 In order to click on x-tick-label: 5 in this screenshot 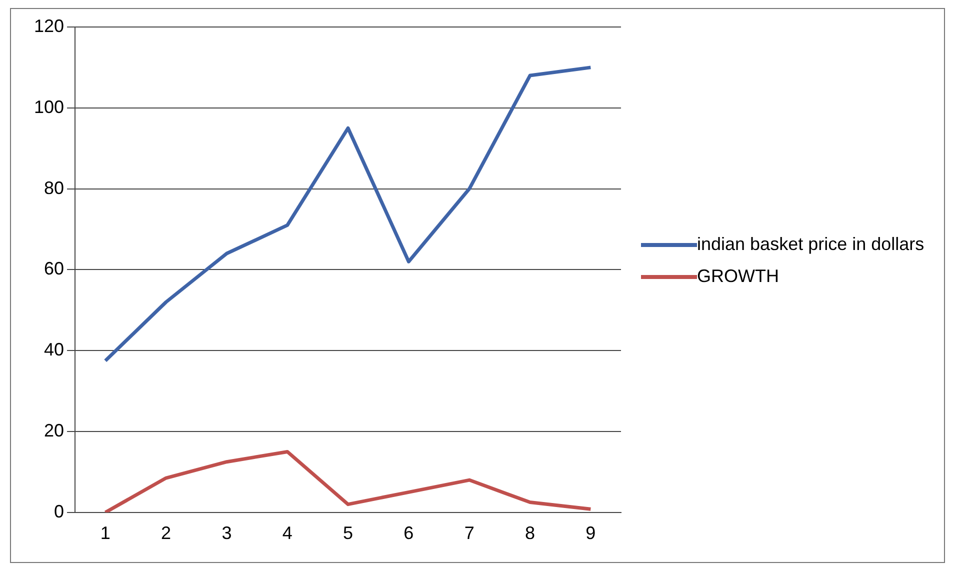, I will do `click(348, 533)`.